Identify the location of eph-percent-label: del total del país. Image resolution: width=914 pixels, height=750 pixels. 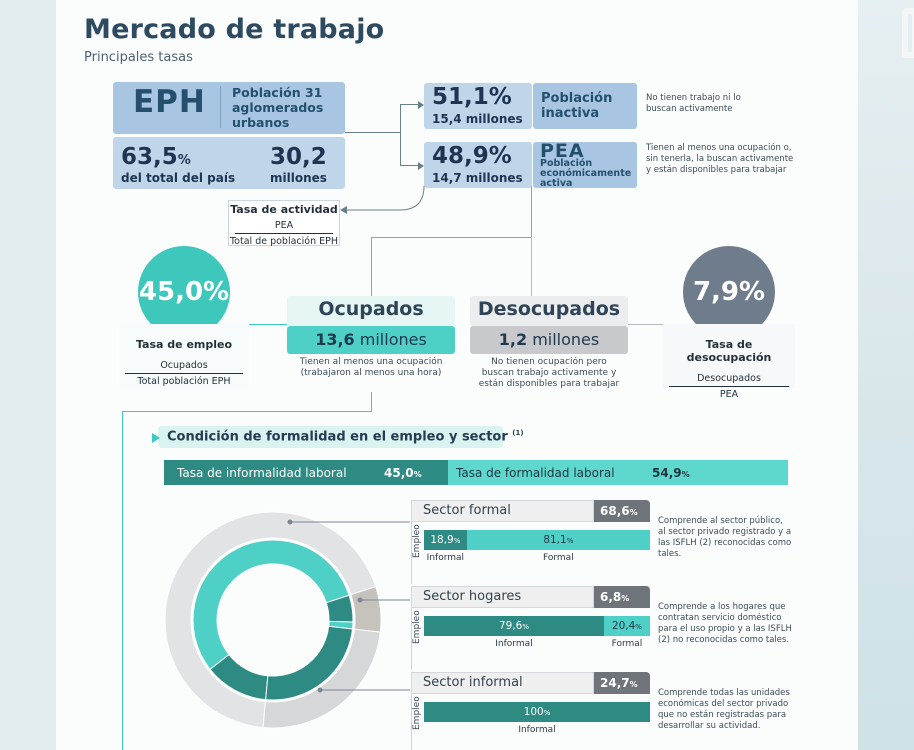
(178, 178).